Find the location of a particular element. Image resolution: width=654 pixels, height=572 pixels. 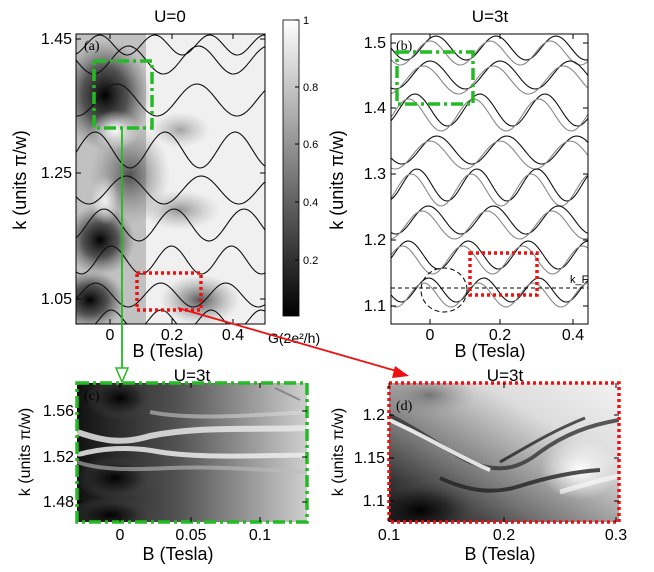

panel-d-x-ticklabels: 0.1 0.2 0.3 is located at coordinates (502, 535).